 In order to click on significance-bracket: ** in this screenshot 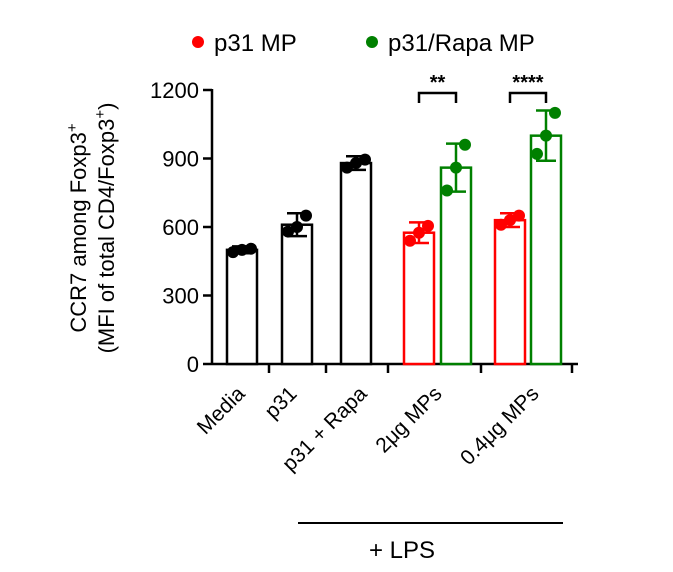, I will do `click(437, 87)`.